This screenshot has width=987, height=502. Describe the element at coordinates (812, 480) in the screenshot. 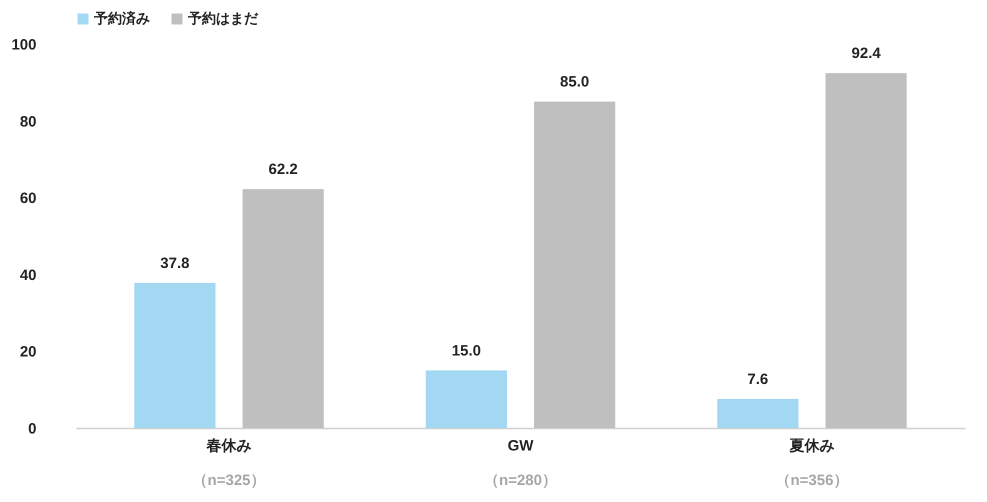

I see `text: （n=356）` at that location.